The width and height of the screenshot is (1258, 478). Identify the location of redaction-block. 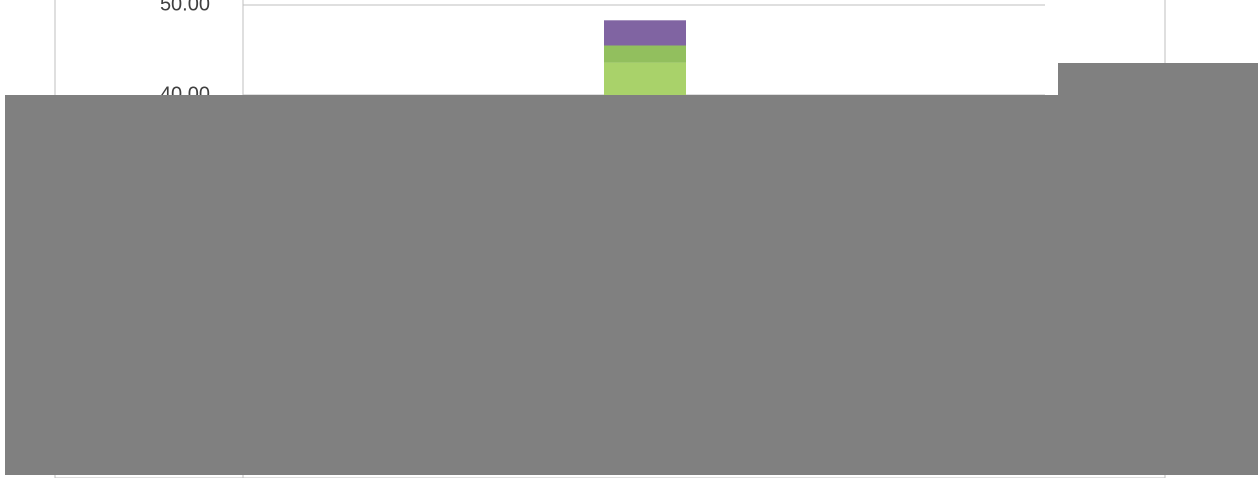
(1158, 79).